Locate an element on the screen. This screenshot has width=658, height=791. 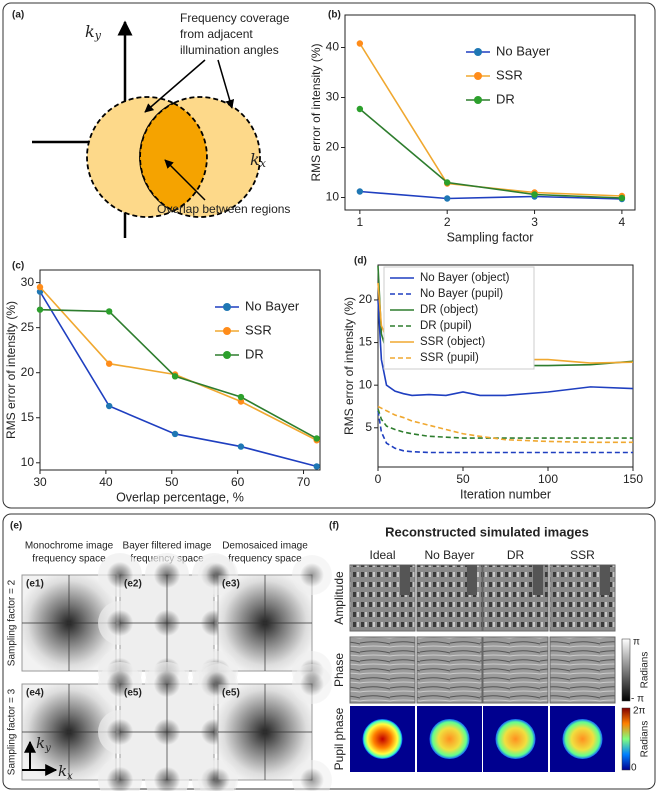
x-axis-label: Sampling factor is located at coordinates (490, 237).